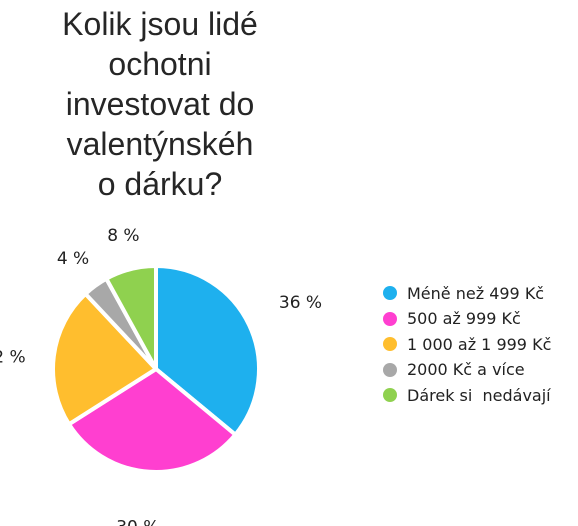  I want to click on legend-label: 1 000 až 1 999 Kč, so click(479, 344).